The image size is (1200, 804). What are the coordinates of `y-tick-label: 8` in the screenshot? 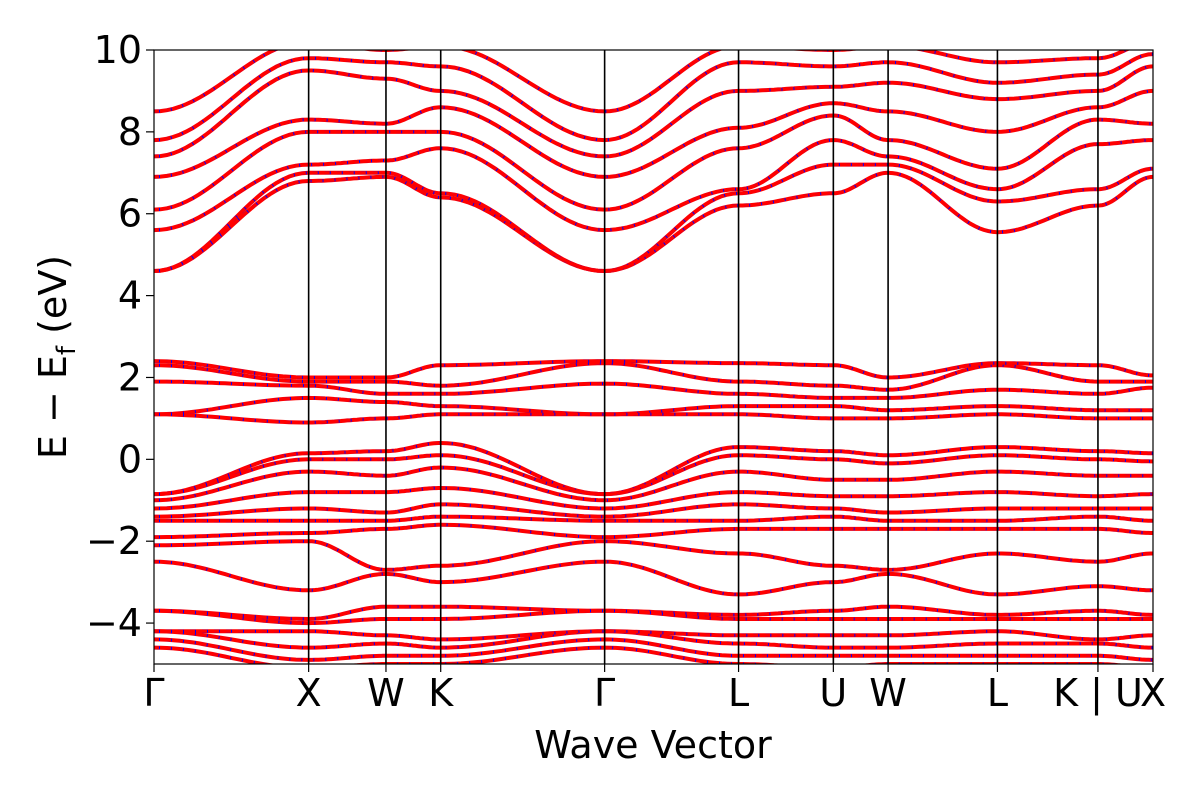 It's located at (130, 132).